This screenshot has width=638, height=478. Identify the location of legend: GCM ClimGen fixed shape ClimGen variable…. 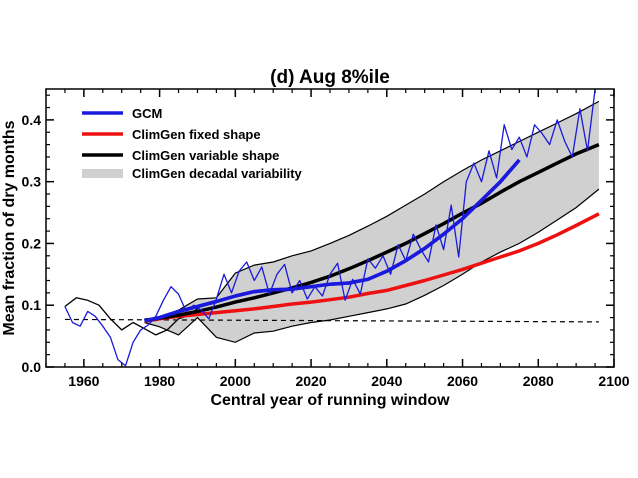
(192, 143).